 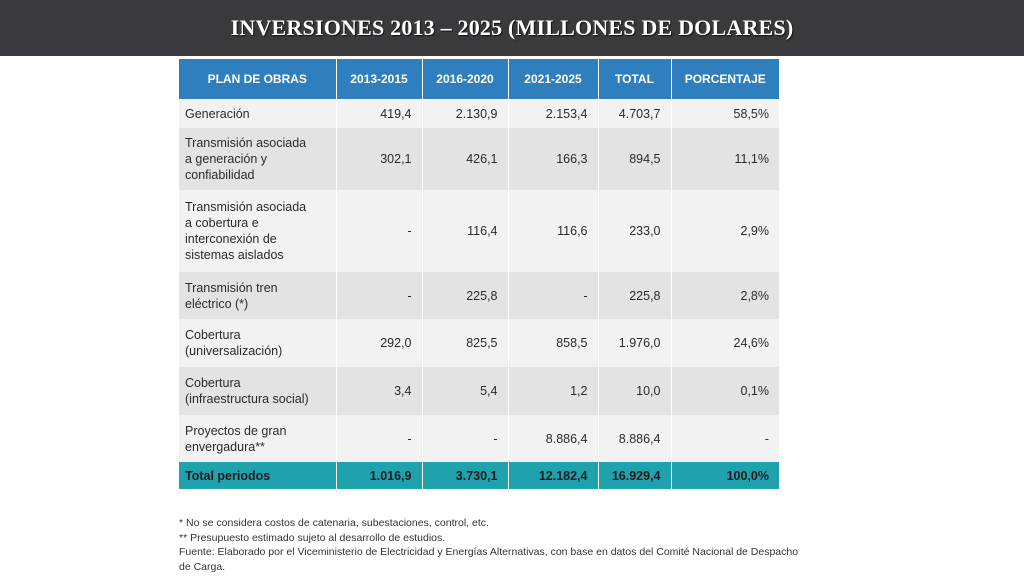 What do you see at coordinates (553, 113) in the screenshot?
I see `table-cell: 2.153,4` at bounding box center [553, 113].